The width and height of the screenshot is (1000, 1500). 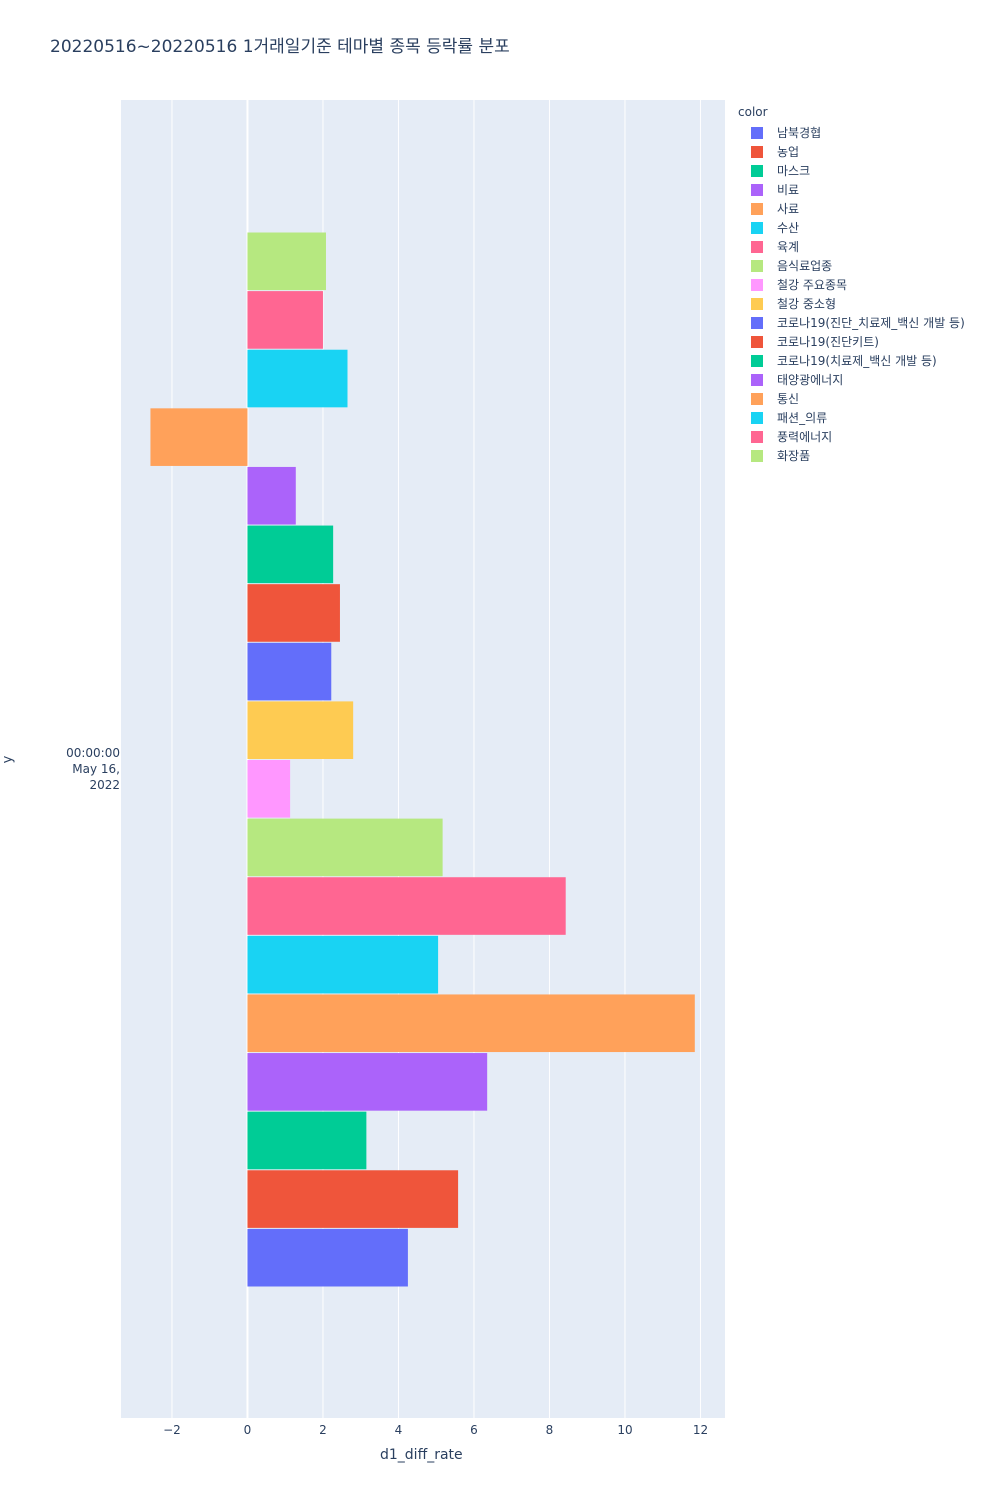 What do you see at coordinates (290, 554) in the screenshot?
I see `bar-코로나19(치료제_백신 개발 등)` at bounding box center [290, 554].